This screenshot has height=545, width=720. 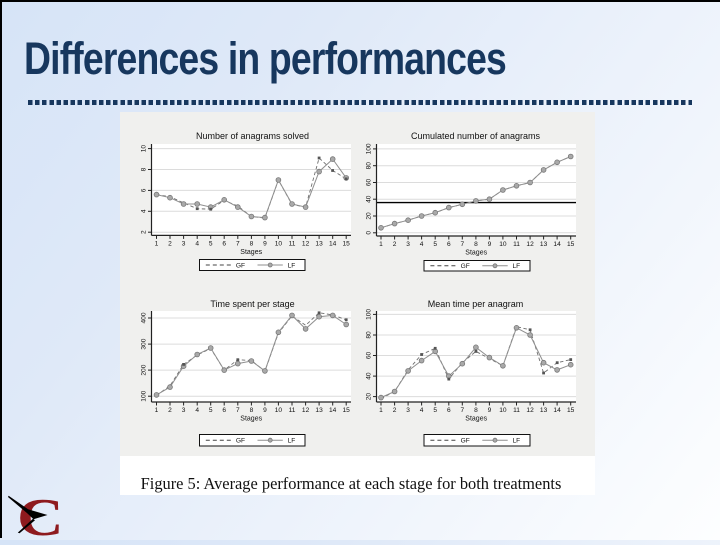 What do you see at coordinates (476, 136) in the screenshot?
I see `svg-text: Cumulated number of anagrams` at bounding box center [476, 136].